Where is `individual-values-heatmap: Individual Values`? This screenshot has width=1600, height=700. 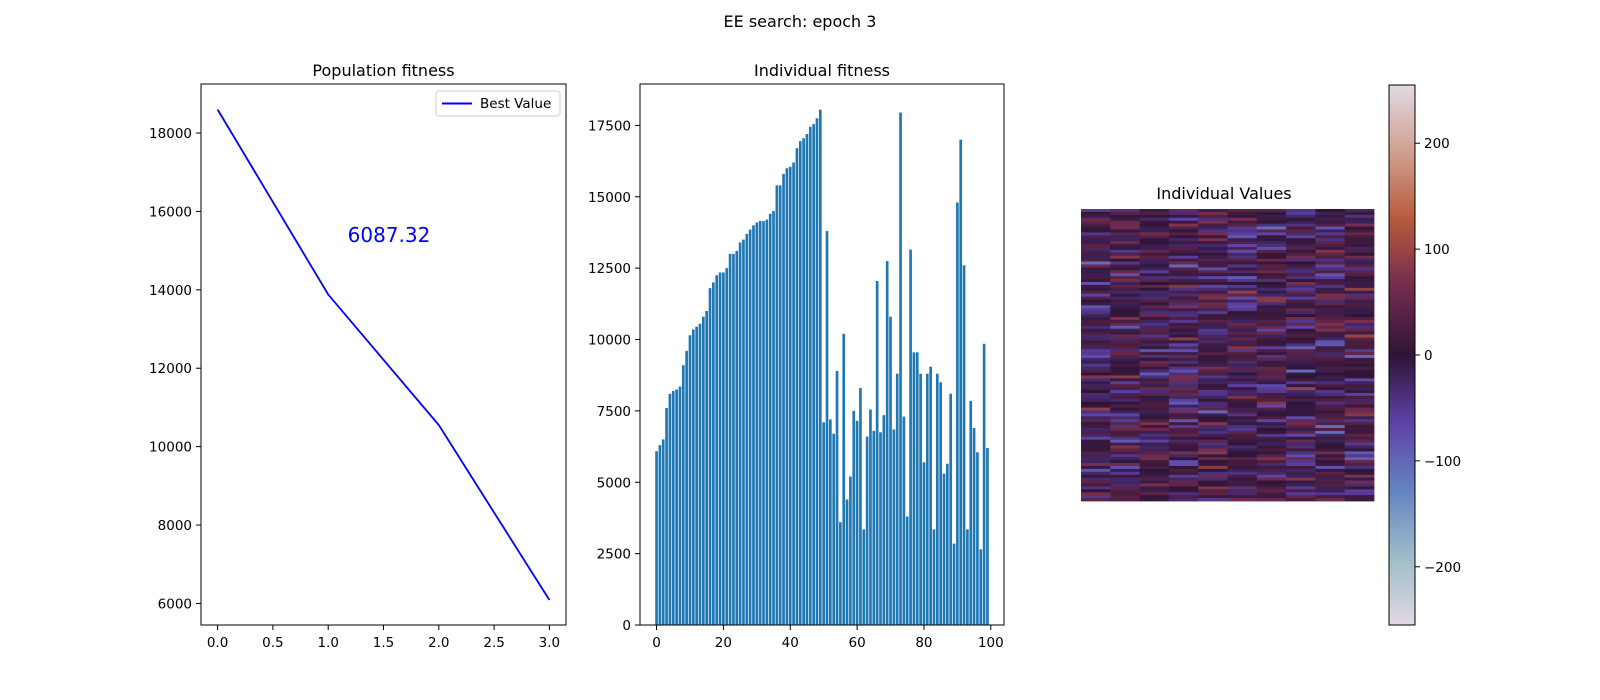
individual-values-heatmap: Individual Values is located at coordinates (1228, 343).